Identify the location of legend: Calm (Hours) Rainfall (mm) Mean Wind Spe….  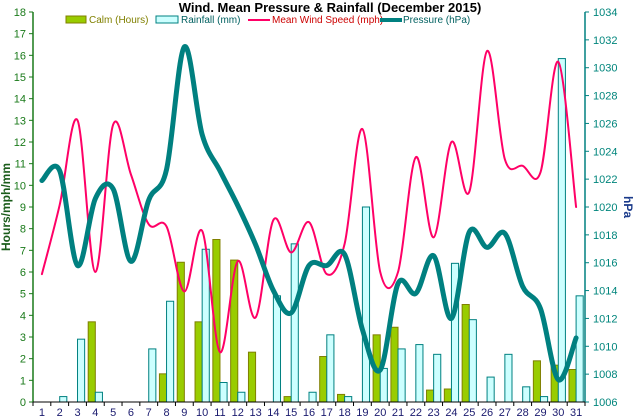
(267, 20).